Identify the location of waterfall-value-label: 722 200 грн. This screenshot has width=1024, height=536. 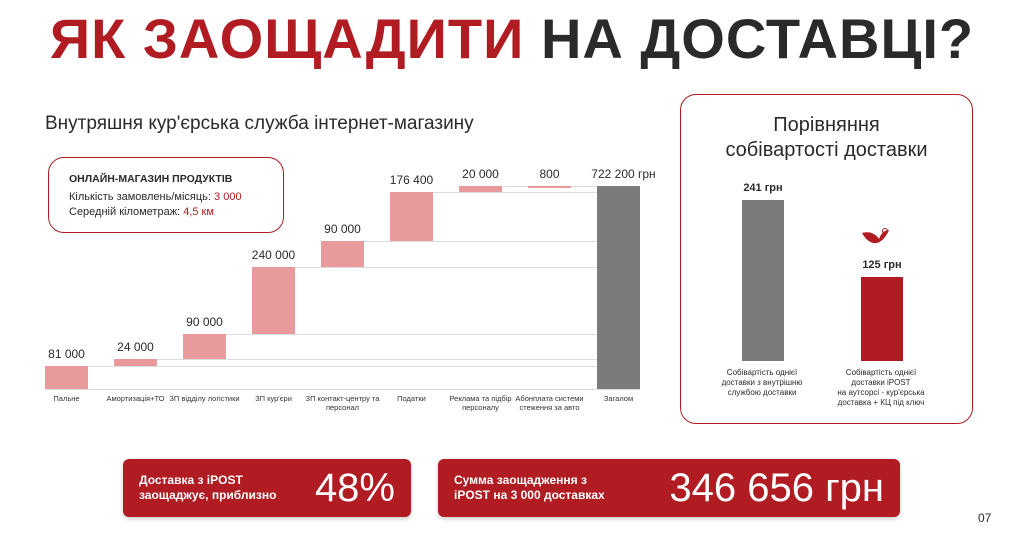
(623, 174).